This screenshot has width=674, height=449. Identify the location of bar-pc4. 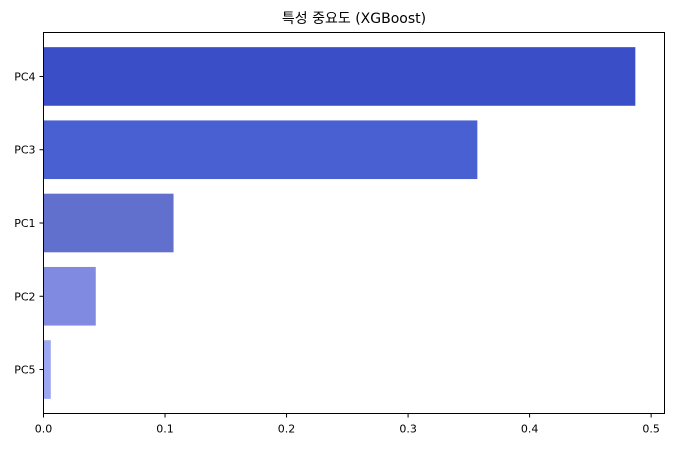
(339, 76).